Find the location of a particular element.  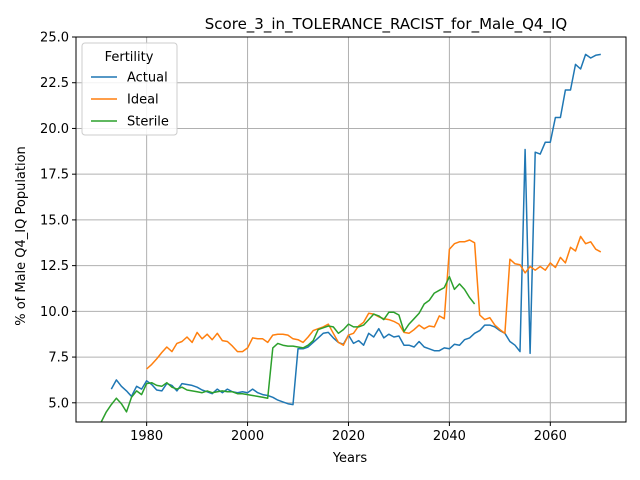

x-axis-label: Years is located at coordinates (350, 458).